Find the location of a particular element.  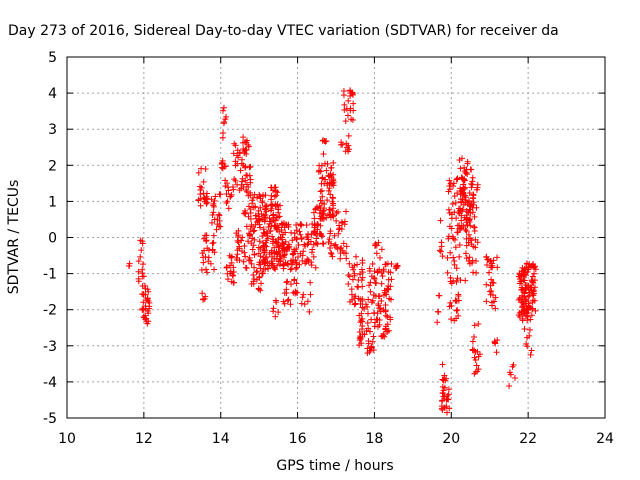

y-tick-label: 1 is located at coordinates (52, 202).